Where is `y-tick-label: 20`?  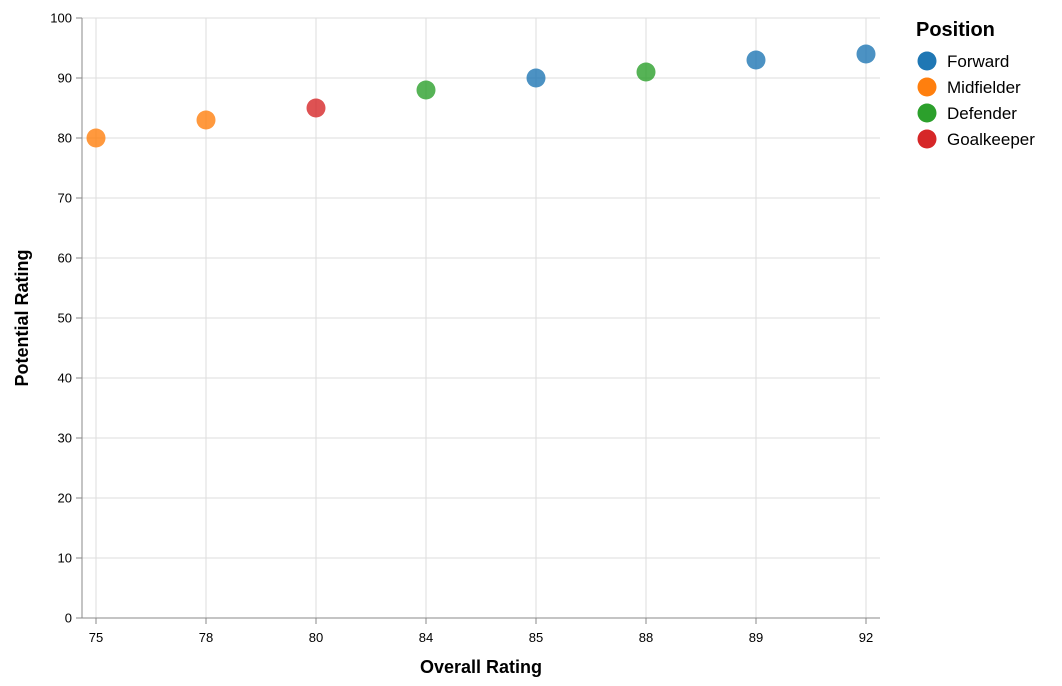 y-tick-label: 20 is located at coordinates (65, 498).